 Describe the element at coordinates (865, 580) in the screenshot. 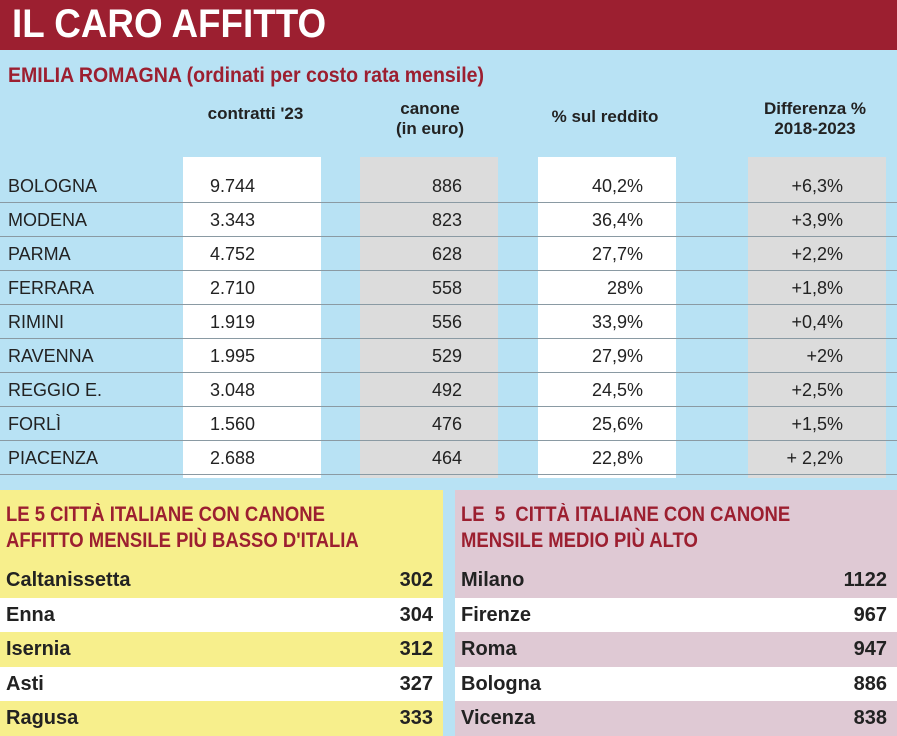

I see `rent-value: 1122` at that location.